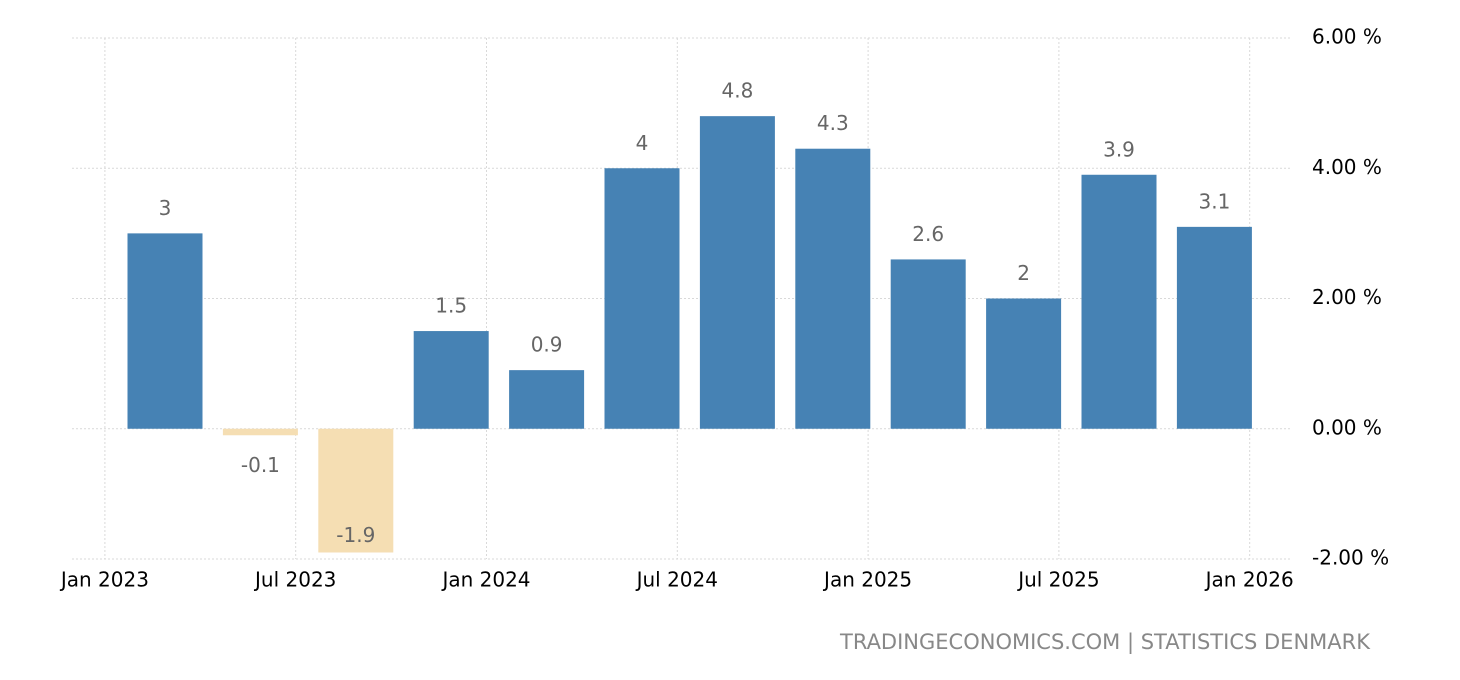 The width and height of the screenshot is (1460, 680). What do you see at coordinates (355, 535) in the screenshot?
I see `value-label: -1.9` at bounding box center [355, 535].